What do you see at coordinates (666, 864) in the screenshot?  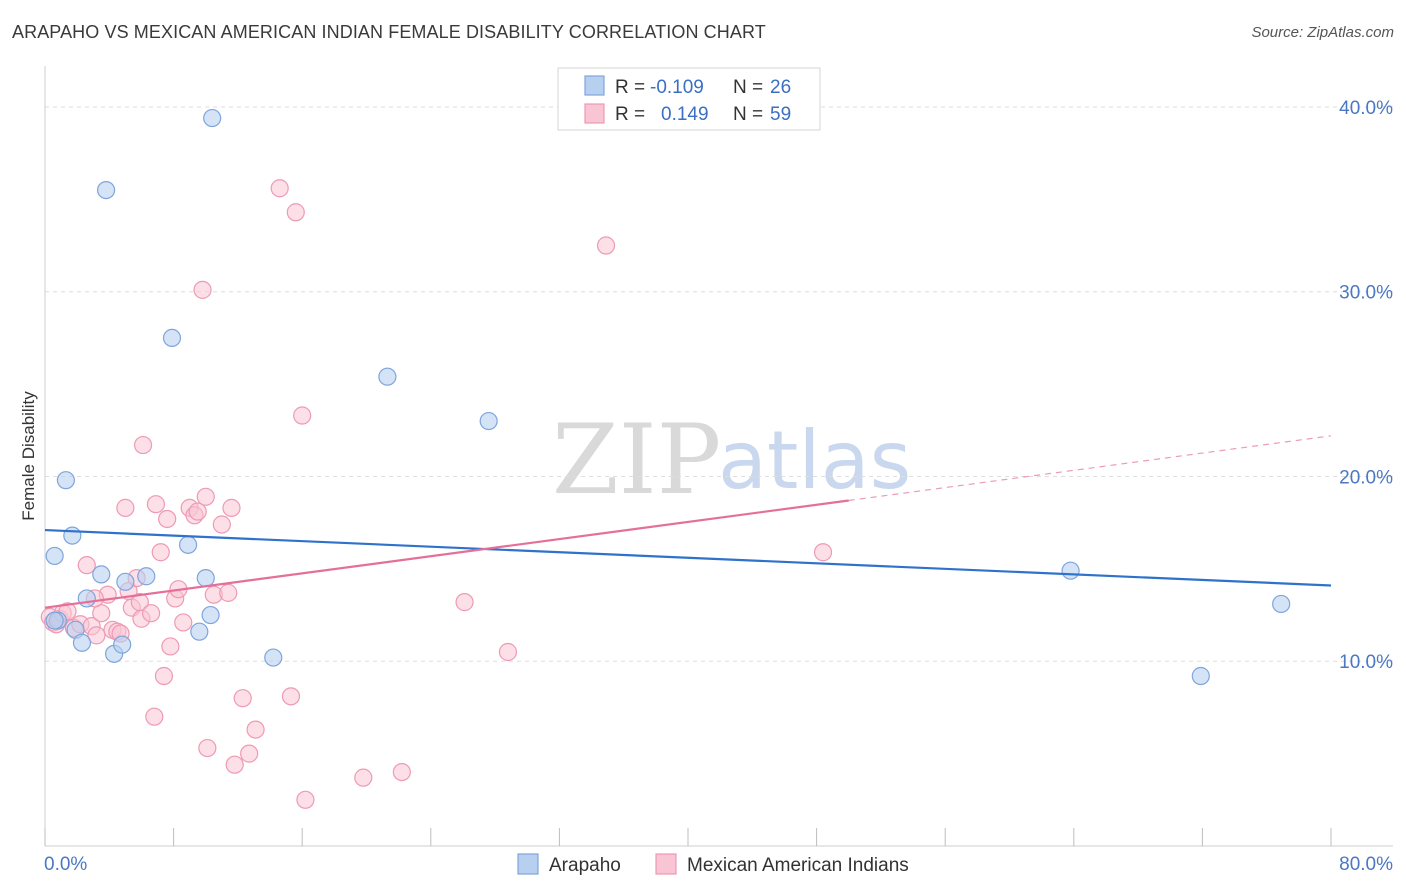 I see `series-legend-swatch-mexican` at bounding box center [666, 864].